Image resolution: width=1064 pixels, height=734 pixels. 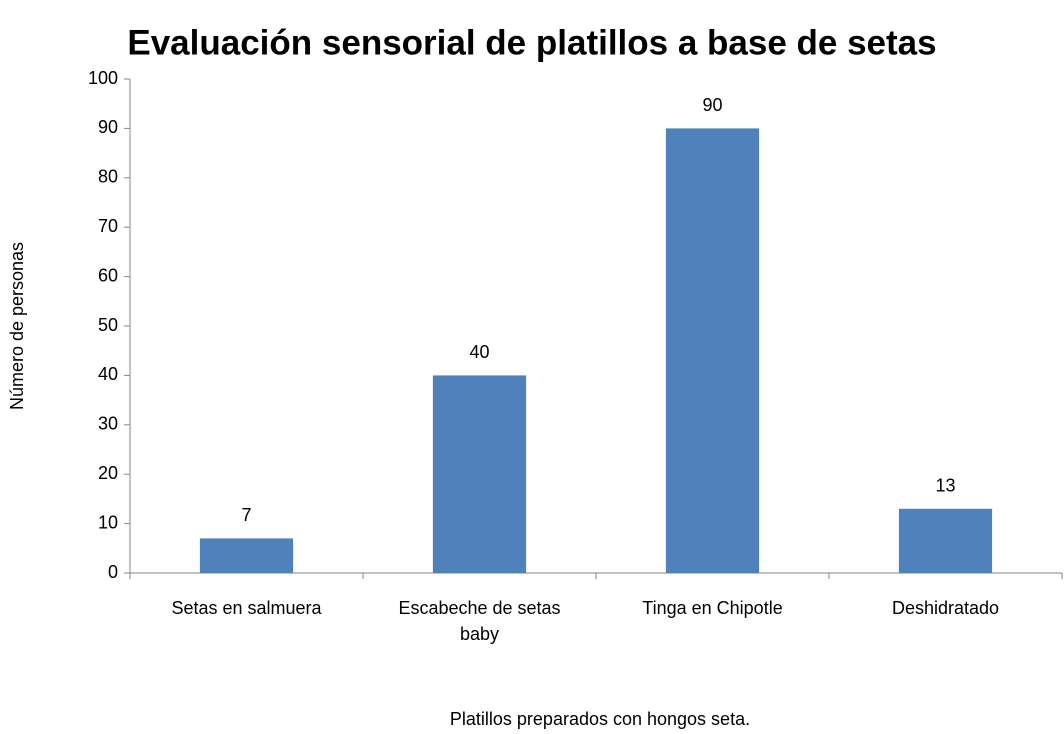 I want to click on y-tick-label: 0, so click(x=113, y=572).